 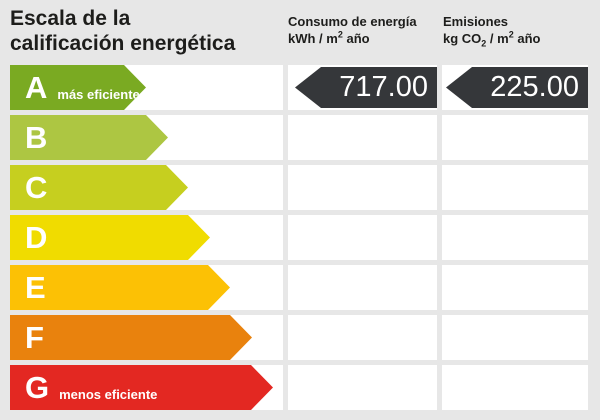 I want to click on emissions-cell: 225.00, so click(x=515, y=87).